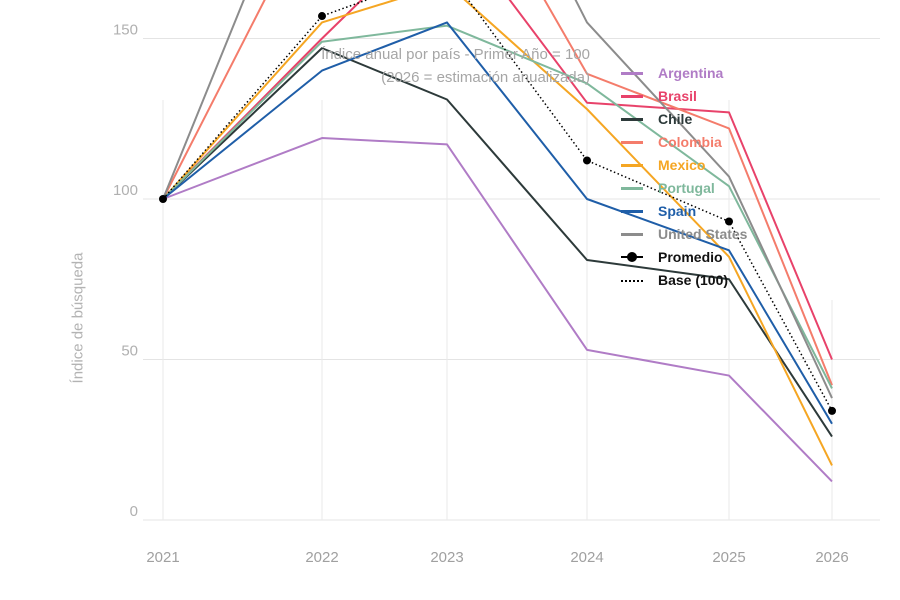 Image resolution: width=900 pixels, height=600 pixels. I want to click on legend-item: Brasil, so click(683, 95).